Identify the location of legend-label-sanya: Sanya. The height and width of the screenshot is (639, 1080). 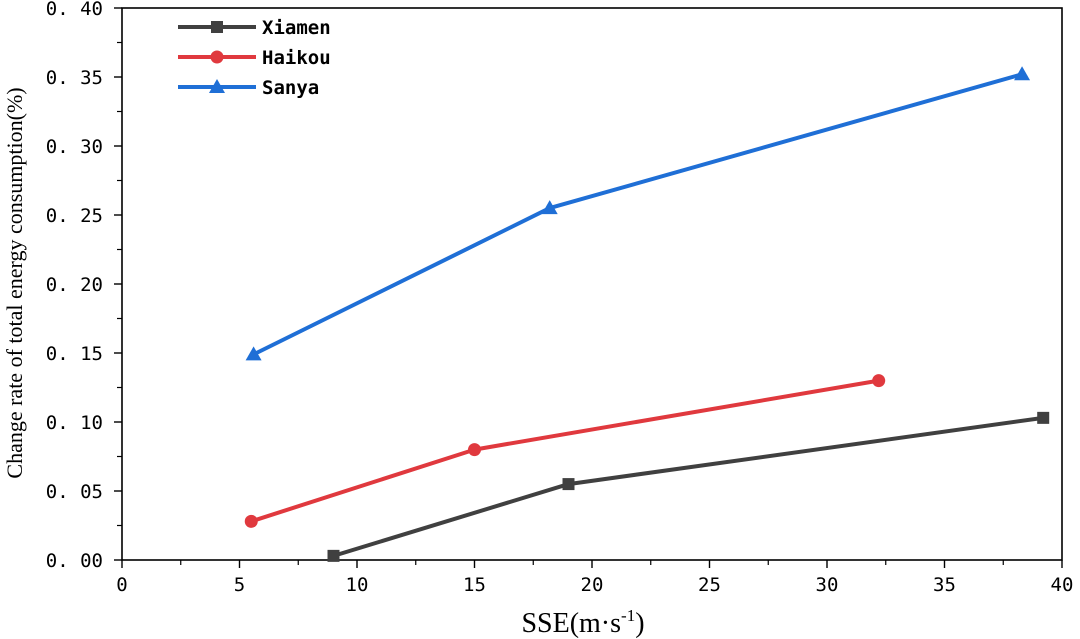
(290, 88).